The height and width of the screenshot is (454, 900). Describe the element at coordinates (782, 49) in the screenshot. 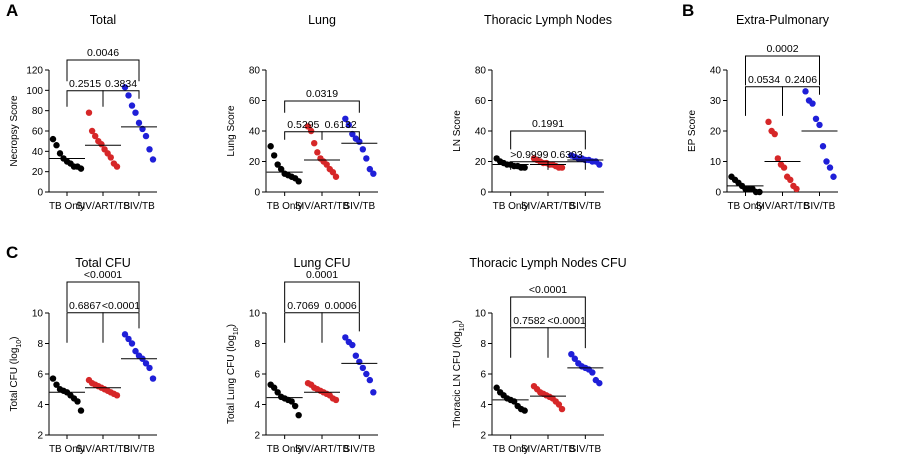

I see `p-value-label: 0.0002` at that location.